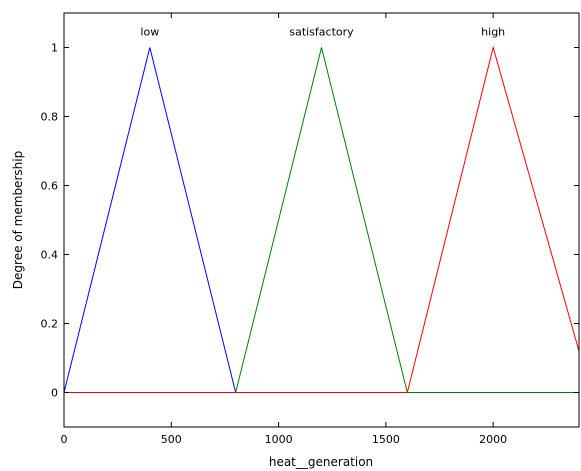  What do you see at coordinates (50, 255) in the screenshot?
I see `y-tick-label: 0.4` at bounding box center [50, 255].